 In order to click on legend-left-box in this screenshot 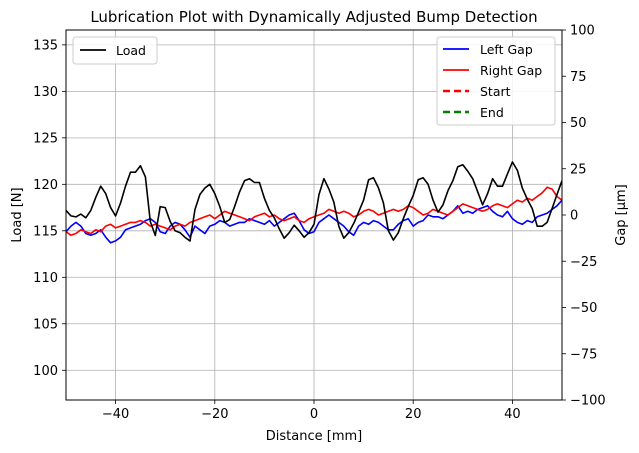, I will do `click(115, 50)`.